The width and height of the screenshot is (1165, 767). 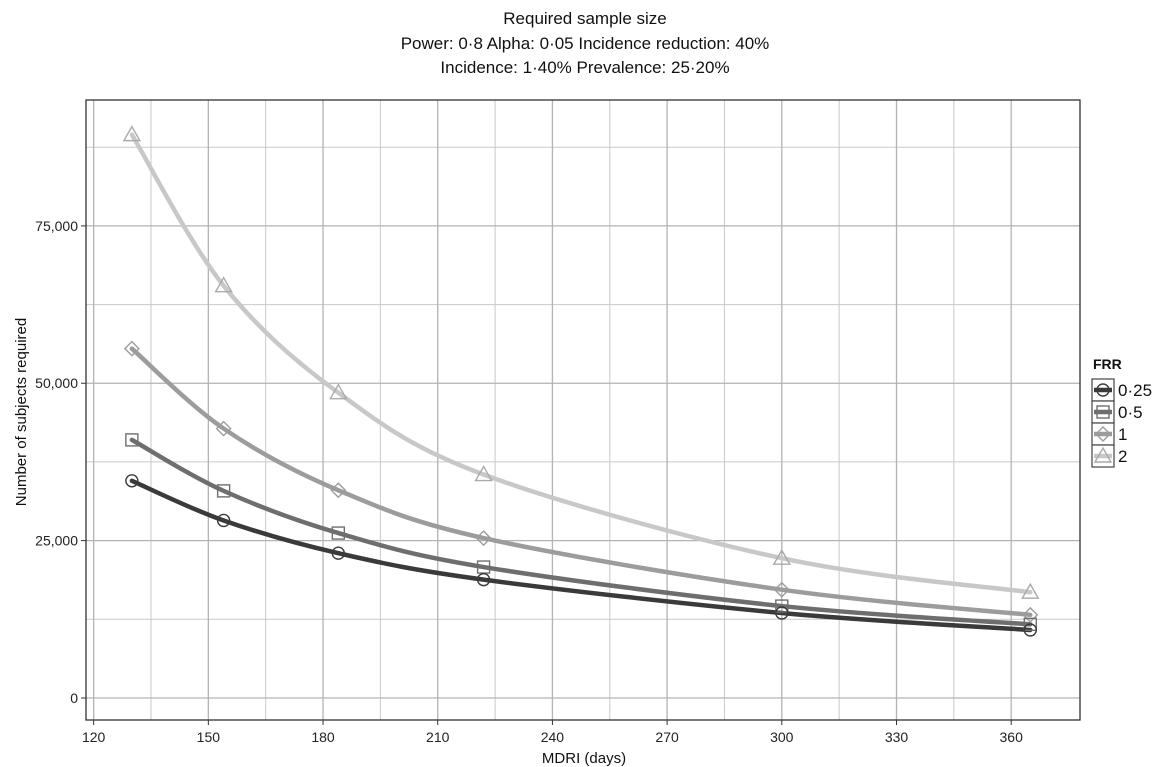 I want to click on legend-label: 0·25, so click(x=1135, y=390).